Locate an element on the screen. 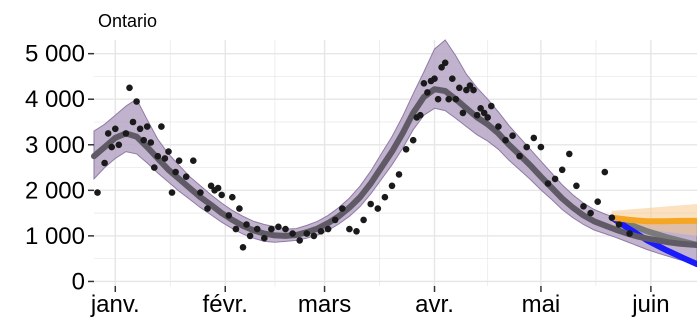 This screenshot has height=320, width=697. y-tick-label: 1 000 is located at coordinates (55, 236).